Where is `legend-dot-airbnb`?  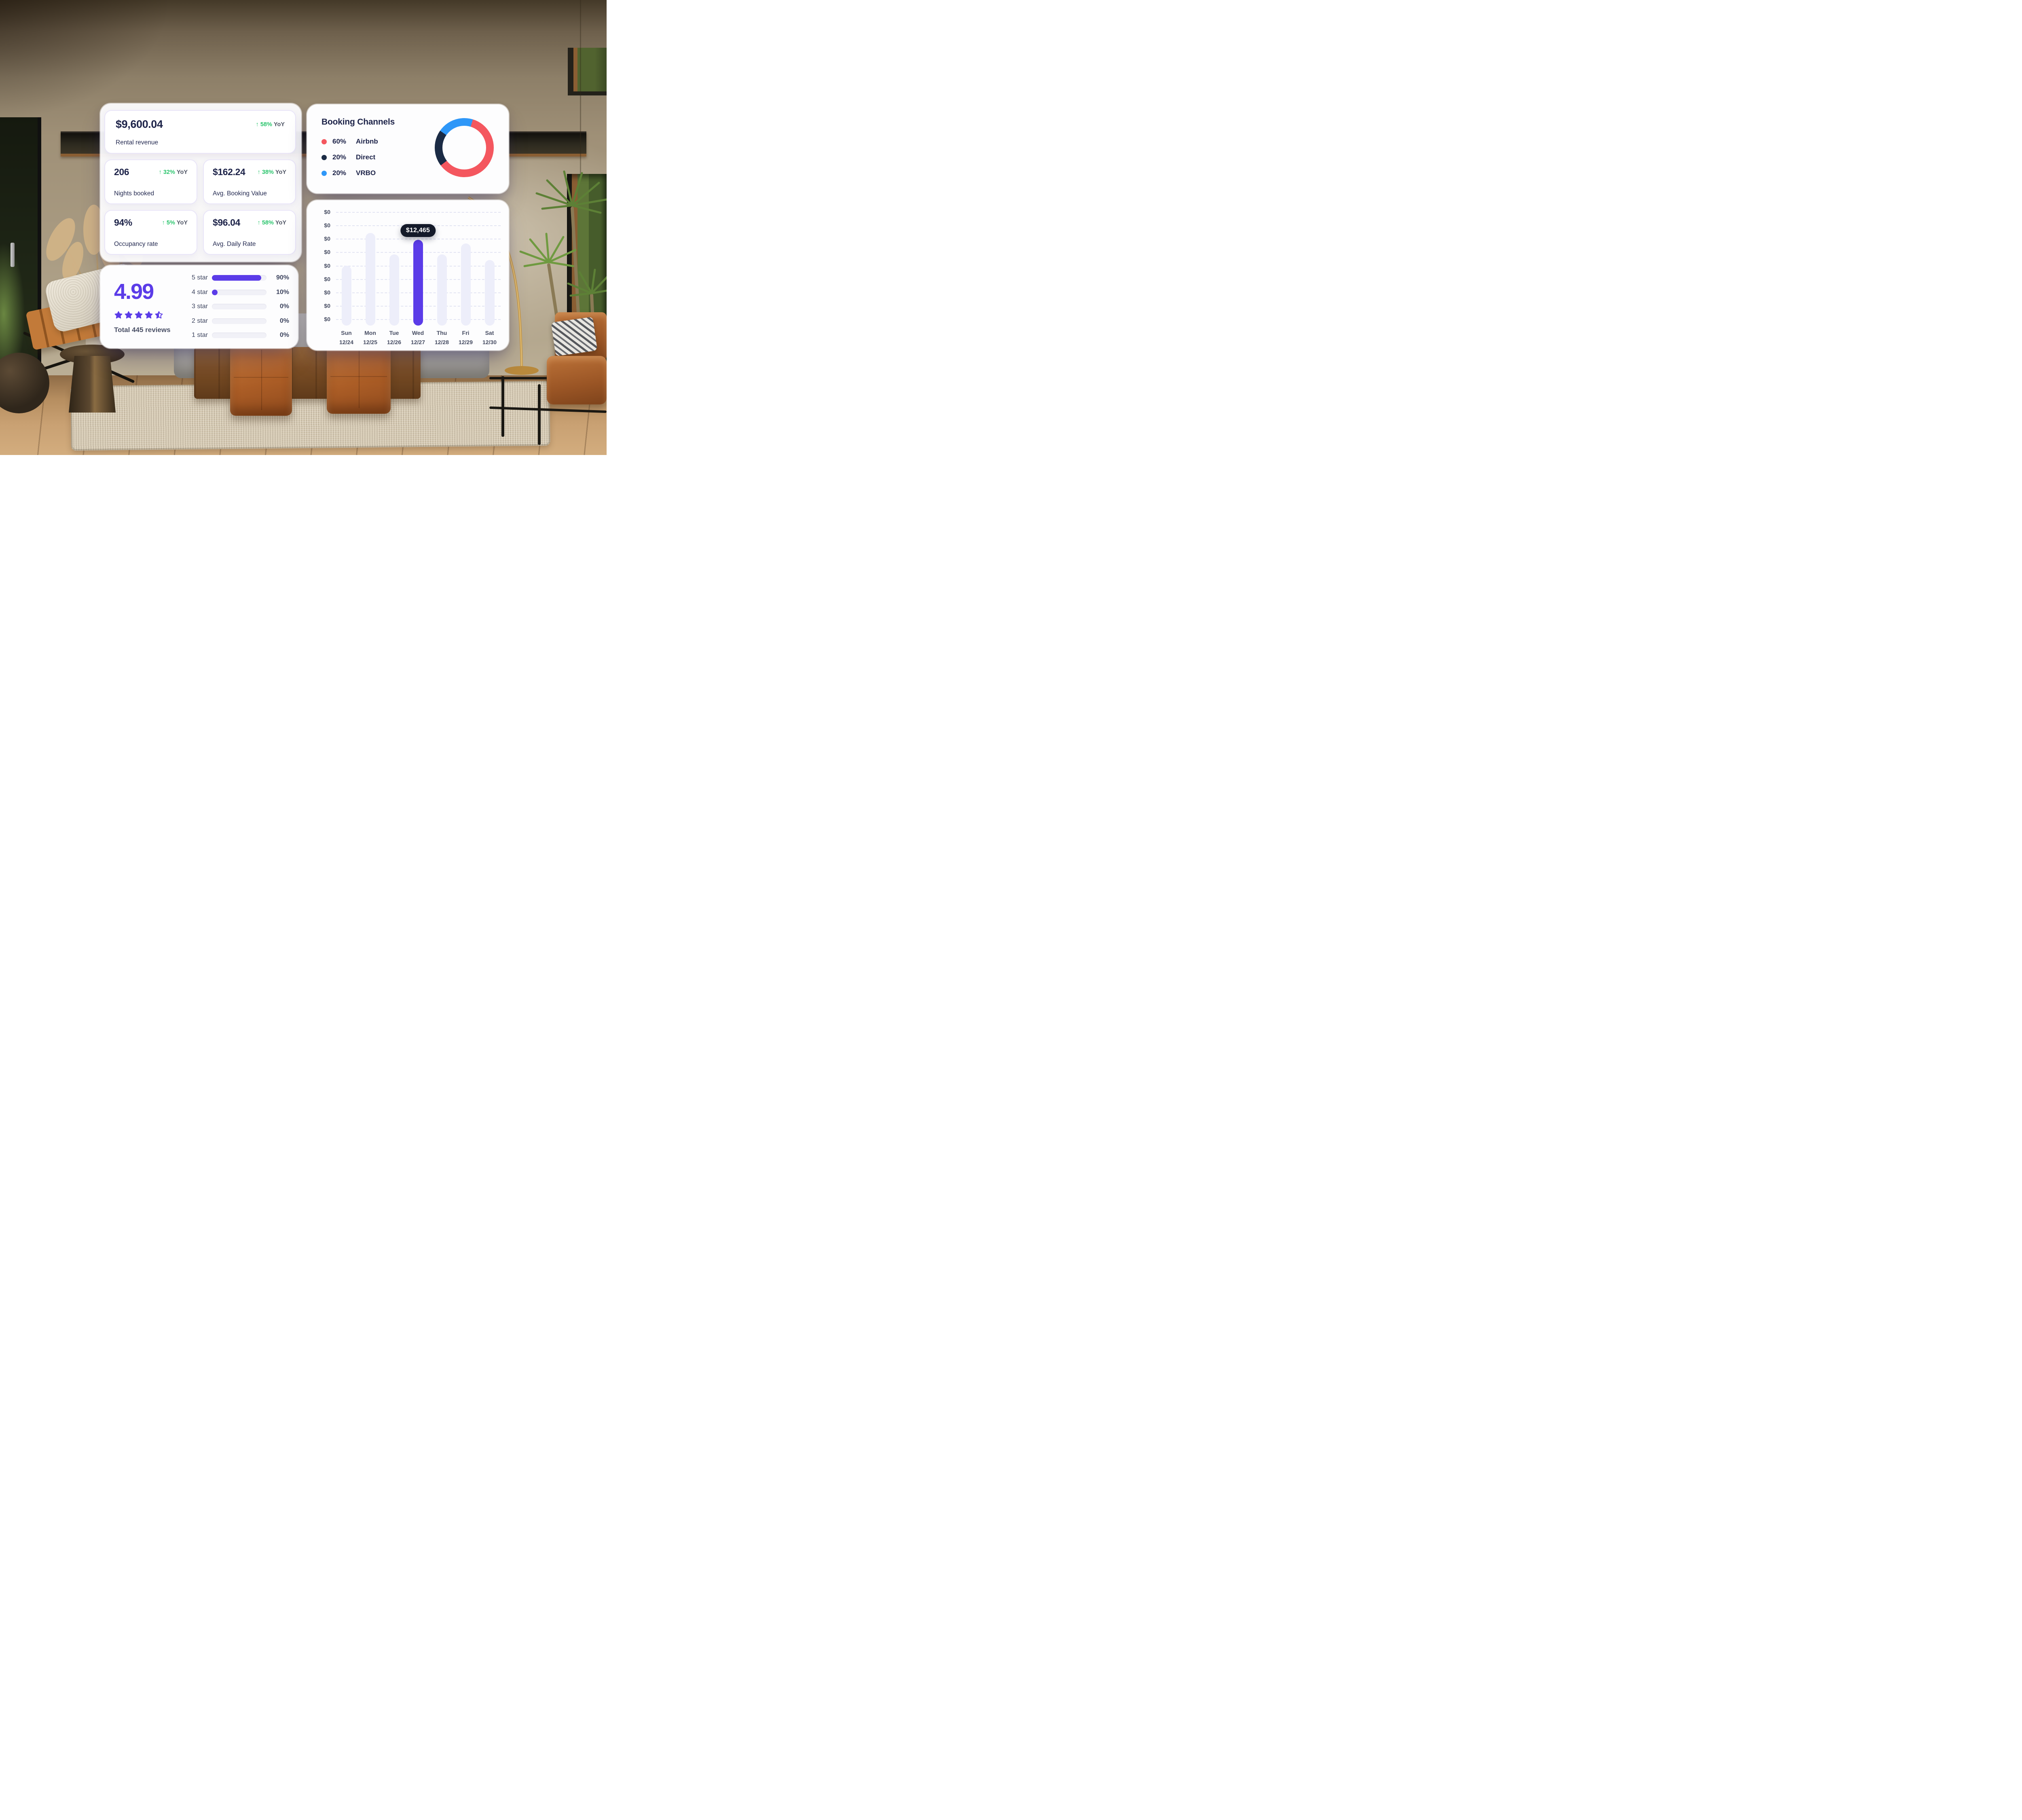 legend-dot-airbnb is located at coordinates (324, 141).